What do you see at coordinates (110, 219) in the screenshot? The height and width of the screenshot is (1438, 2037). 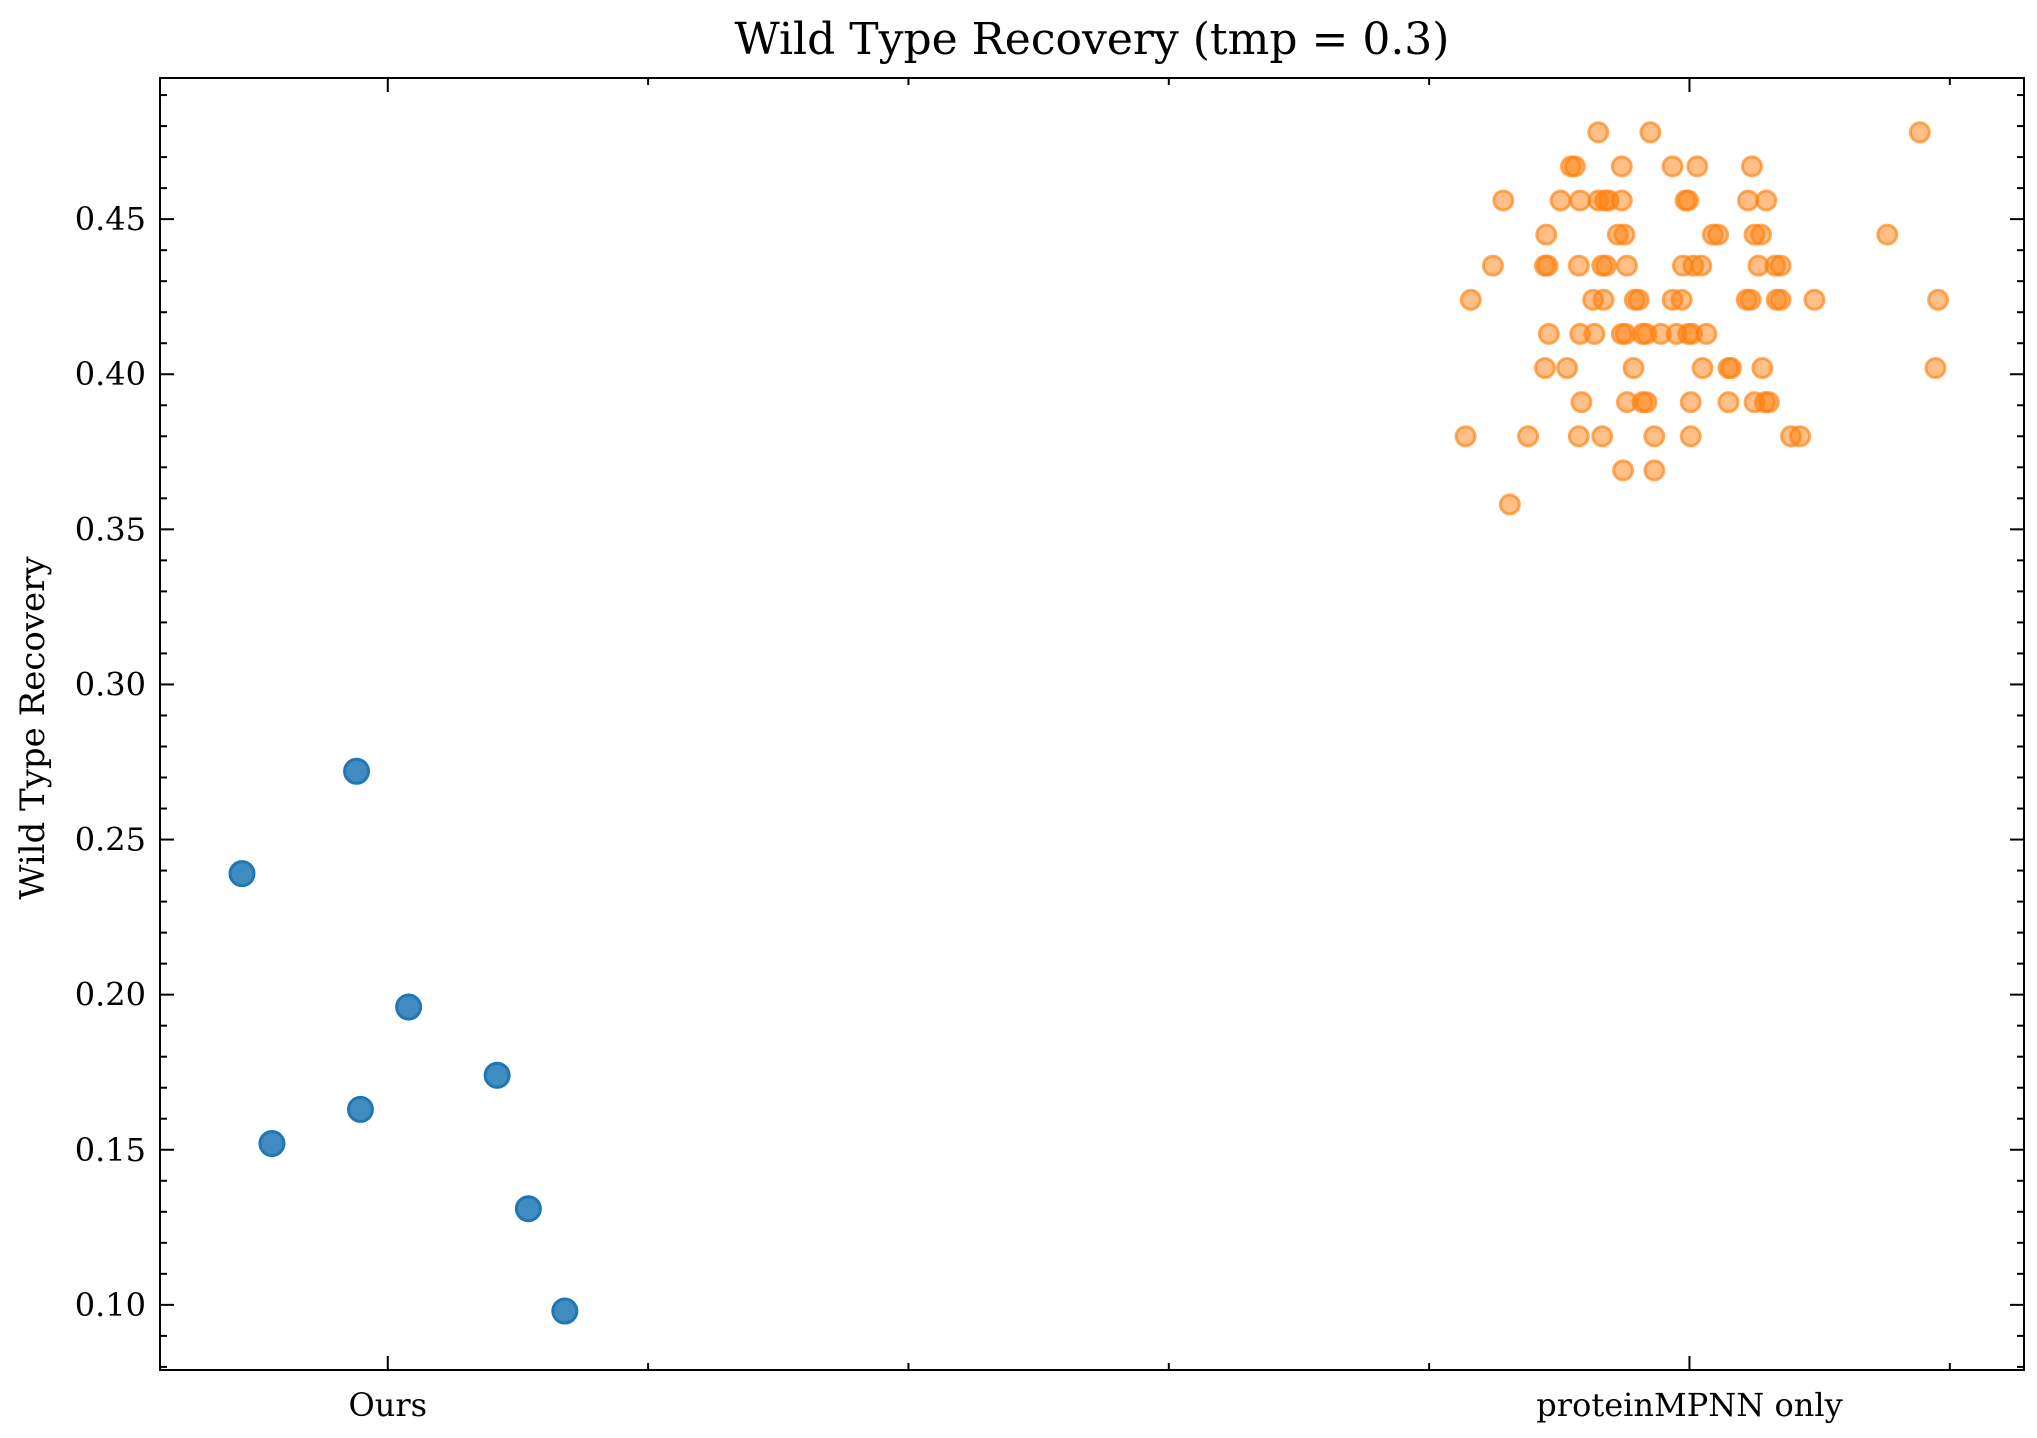 I see `y-tick-label: 0.45` at bounding box center [110, 219].